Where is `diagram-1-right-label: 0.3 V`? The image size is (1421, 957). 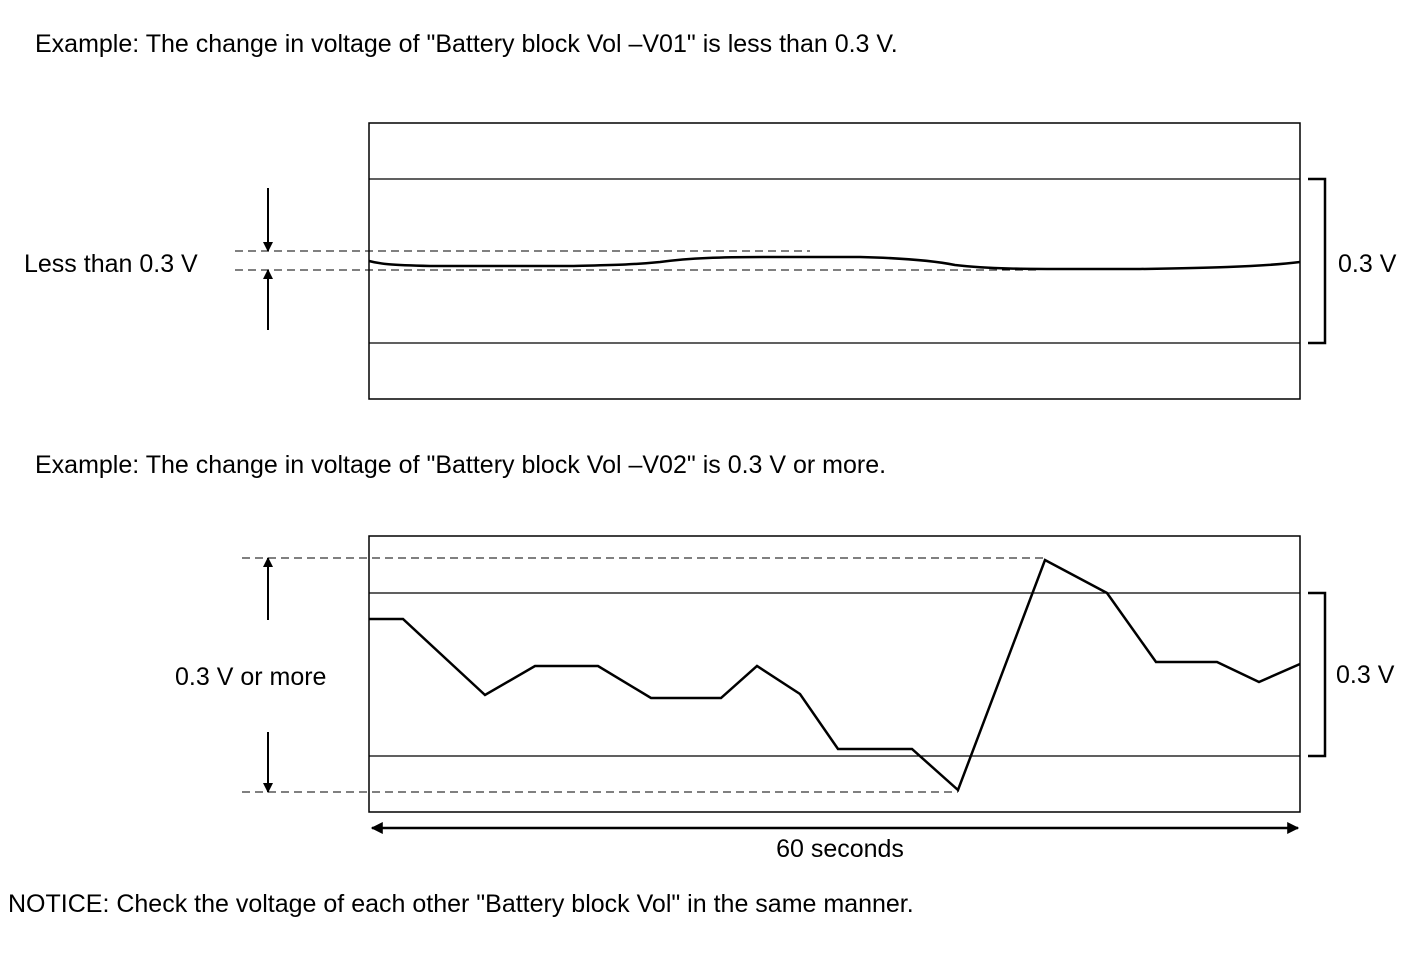 diagram-1-right-label: 0.3 V is located at coordinates (1367, 264).